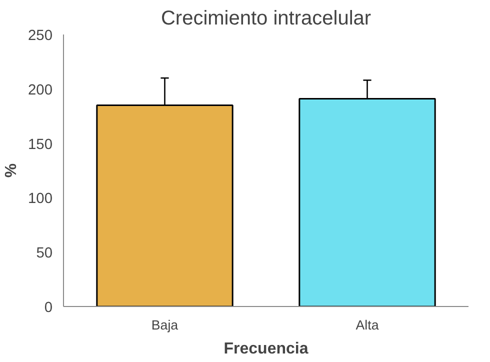 This screenshot has width=490, height=362. Describe the element at coordinates (40, 199) in the screenshot. I see `y-tick-label: 100` at that location.